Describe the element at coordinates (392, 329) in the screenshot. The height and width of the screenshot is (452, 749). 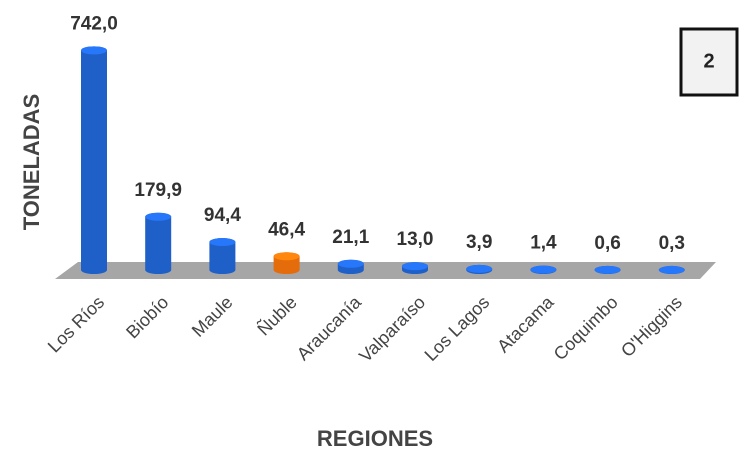
I see `x-tick-label: Valparaíso` at that location.